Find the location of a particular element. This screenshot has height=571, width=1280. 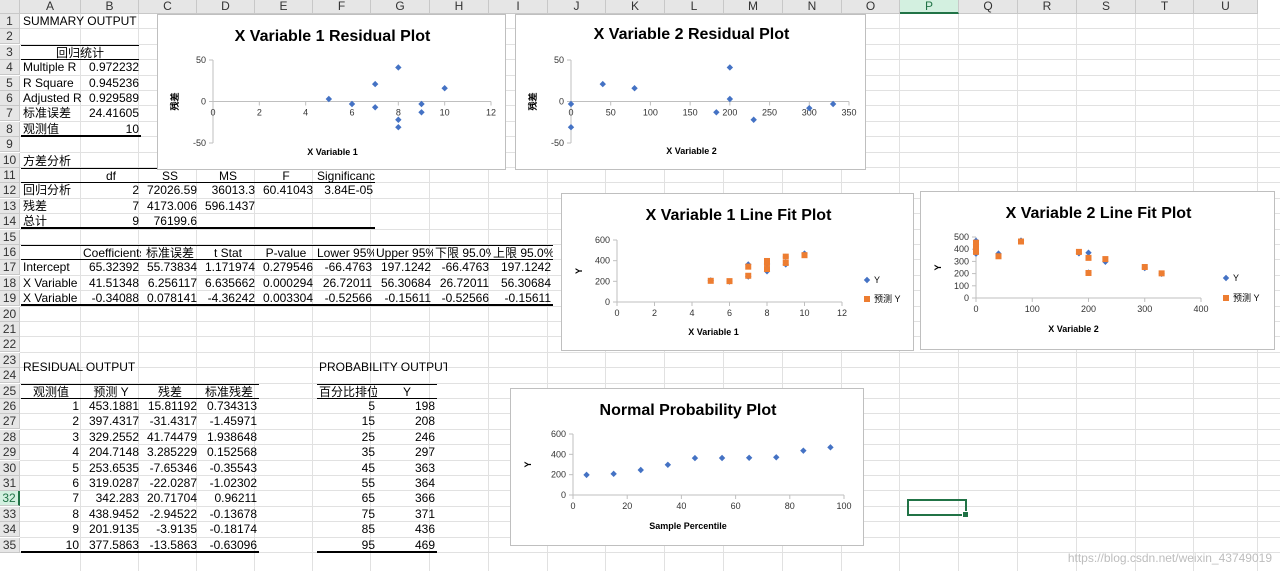

coef-cell: -0.52566 is located at coordinates (344, 299).